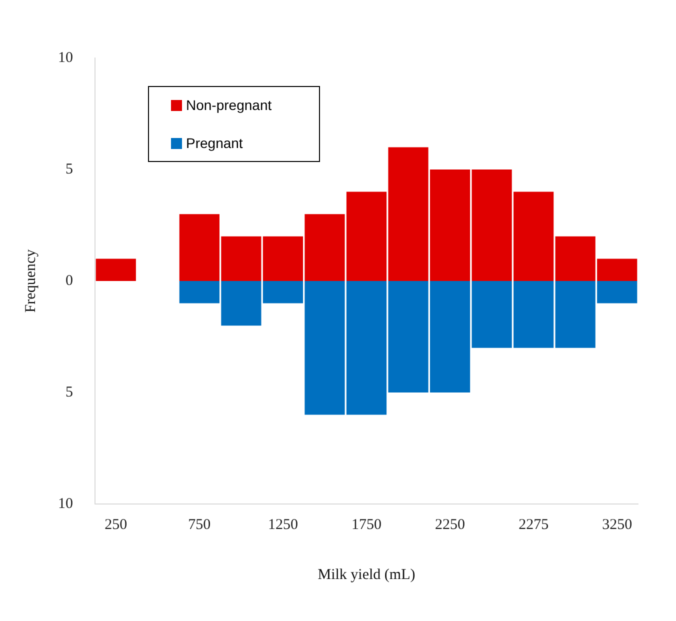 Image resolution: width=676 pixels, height=621 pixels. Describe the element at coordinates (533, 524) in the screenshot. I see `x-tick-label: 2275` at that location.